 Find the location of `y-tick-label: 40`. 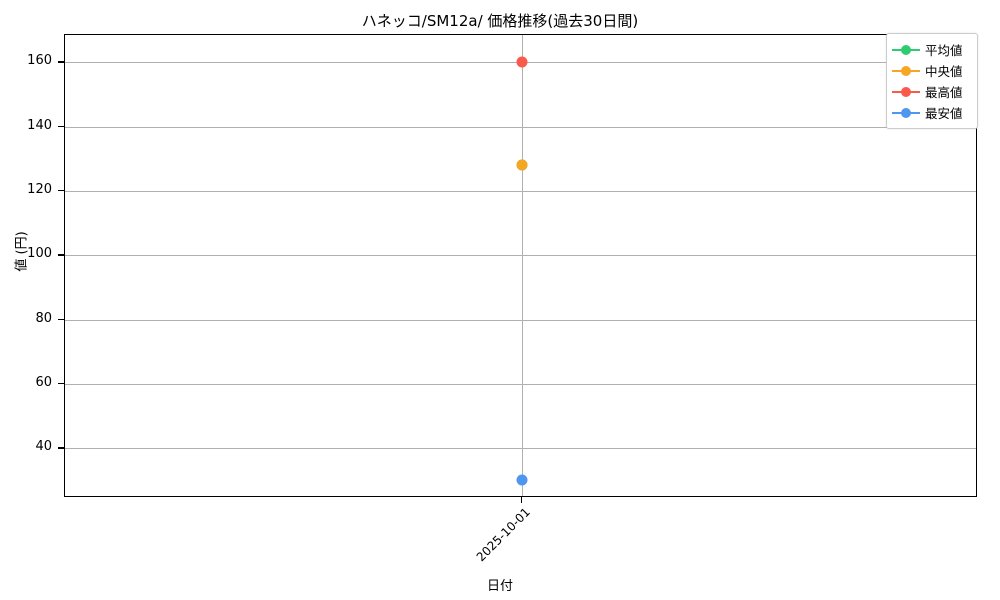

y-tick-label: 40 is located at coordinates (43, 447).